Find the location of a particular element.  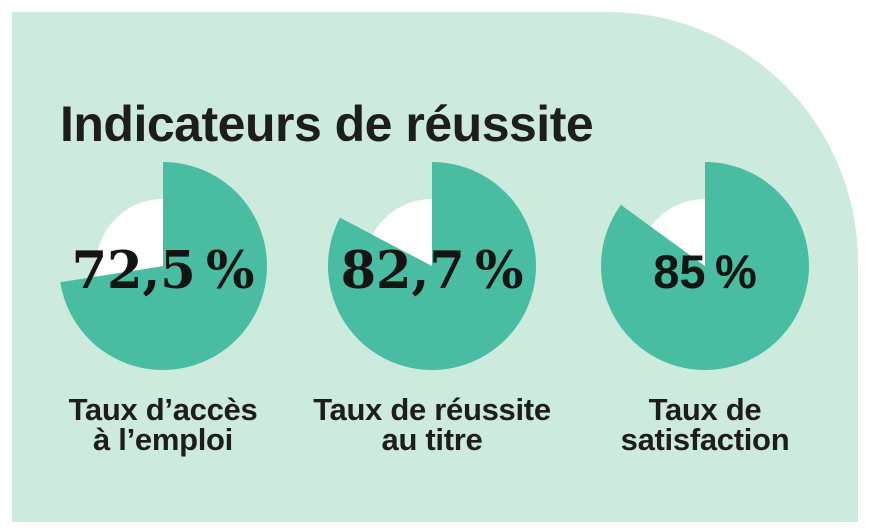

pie-label: Taux d’accès à l’emploi is located at coordinates (163, 424).